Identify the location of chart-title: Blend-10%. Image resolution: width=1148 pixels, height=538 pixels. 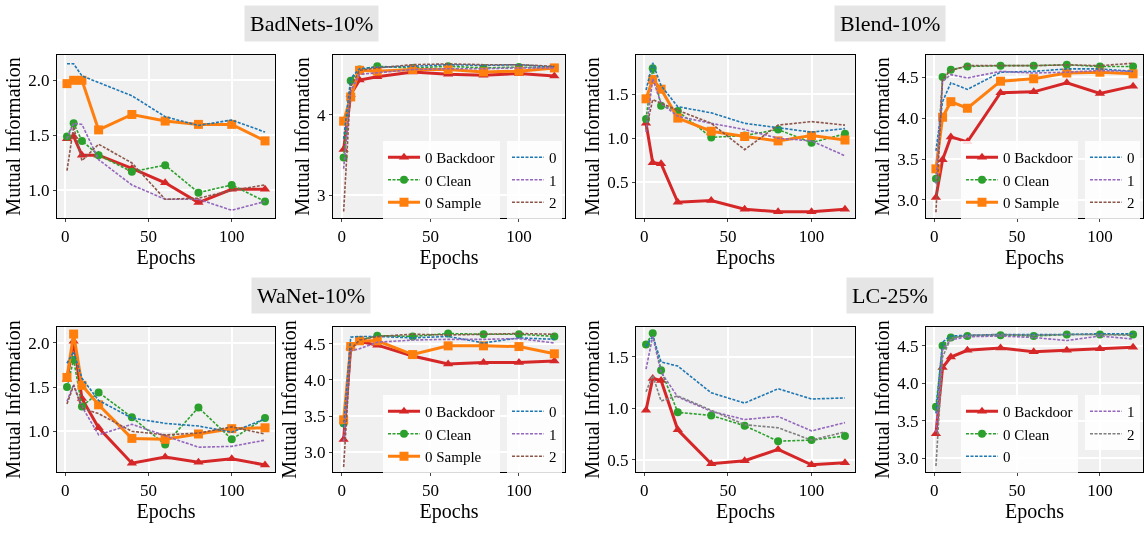
(890, 23).